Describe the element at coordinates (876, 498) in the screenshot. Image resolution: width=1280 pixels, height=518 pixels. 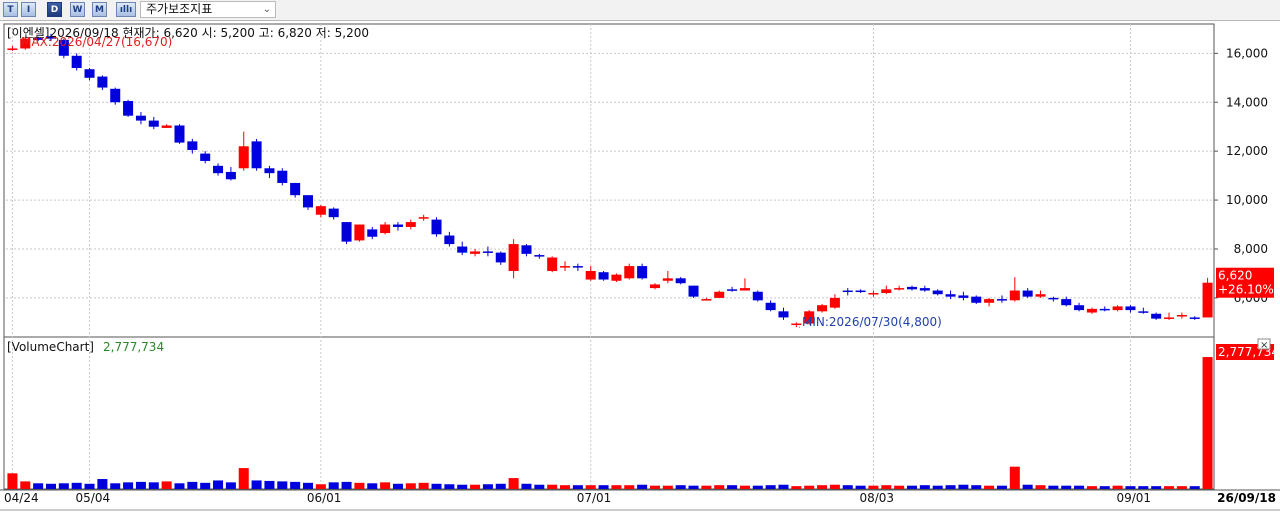
I see `date-tick-label: 08/03` at that location.